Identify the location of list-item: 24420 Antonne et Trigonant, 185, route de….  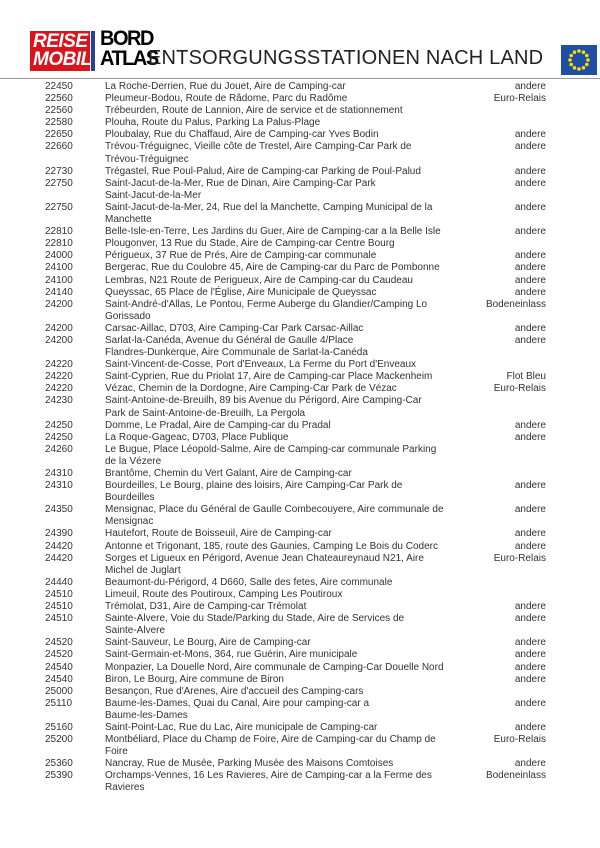
(300, 547).